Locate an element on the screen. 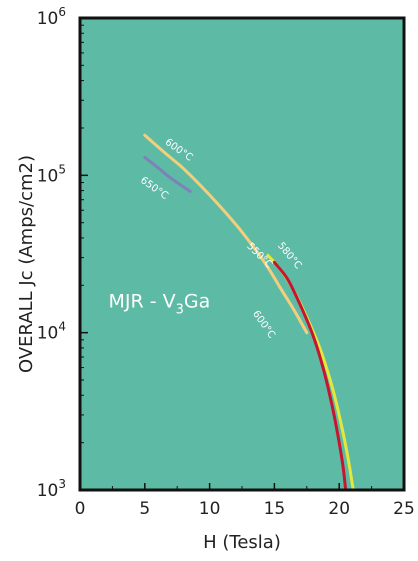 This screenshot has height=561, width=418. y-tick-label: 10⁴ is located at coordinates (51, 332).